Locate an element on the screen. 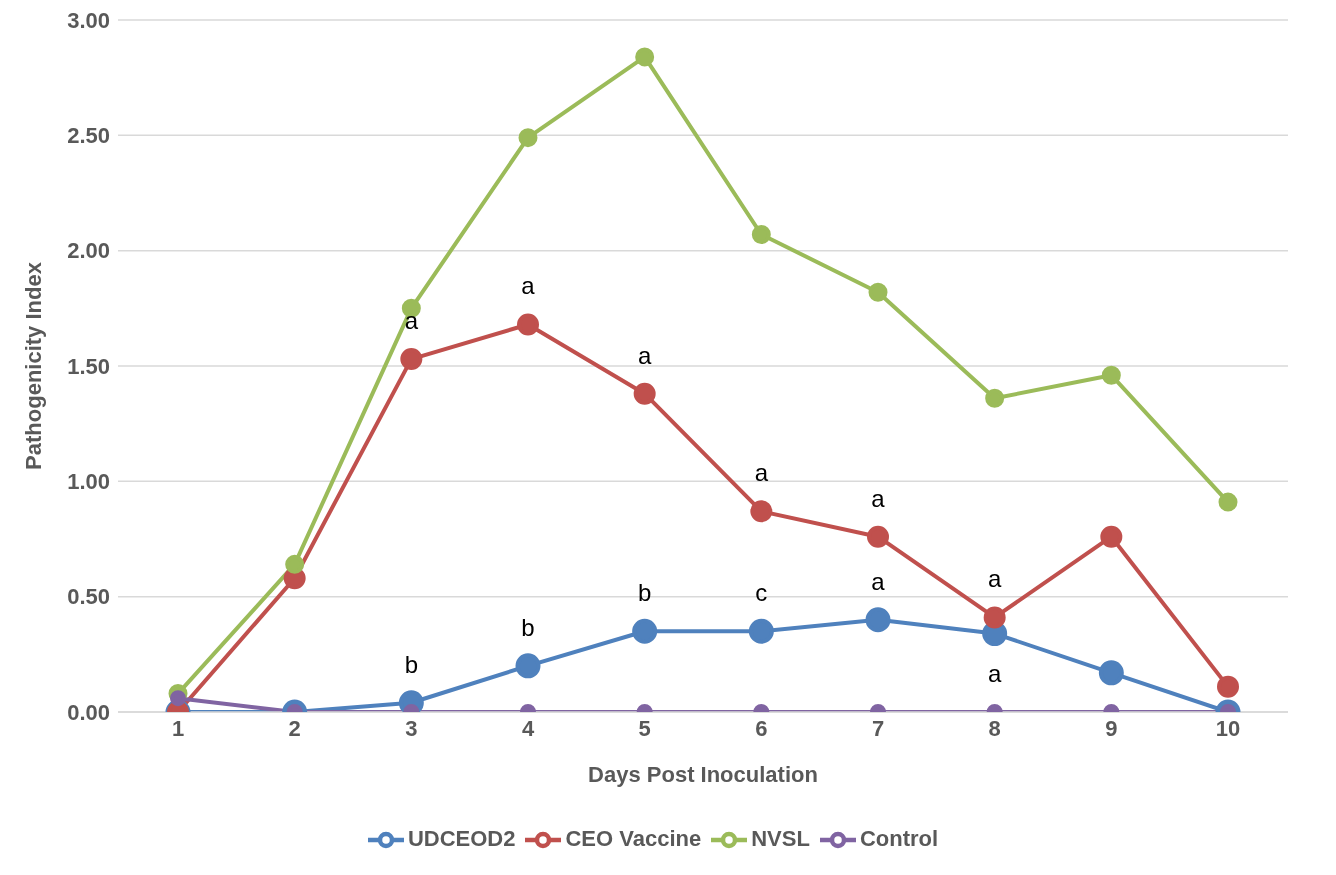  x-tick-label: 2 is located at coordinates (294, 728).